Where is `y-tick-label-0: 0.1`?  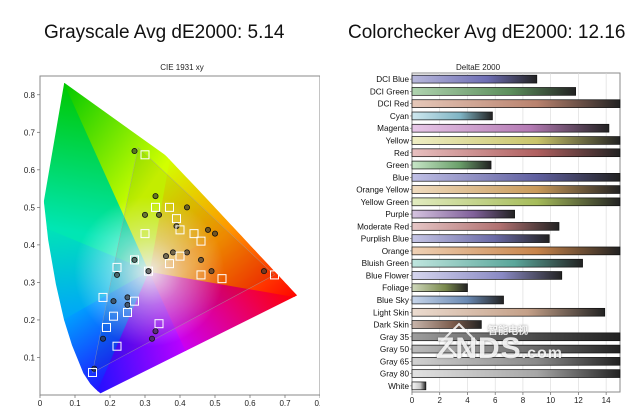
y-tick-label-0: 0.1 is located at coordinates (30, 357).